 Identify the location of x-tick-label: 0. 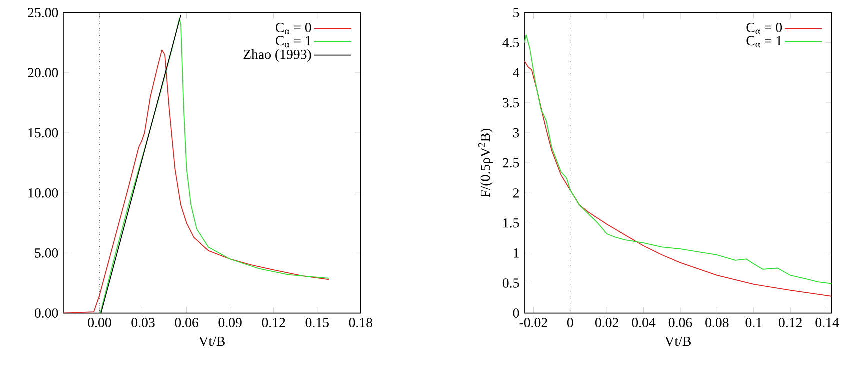
(570, 323).